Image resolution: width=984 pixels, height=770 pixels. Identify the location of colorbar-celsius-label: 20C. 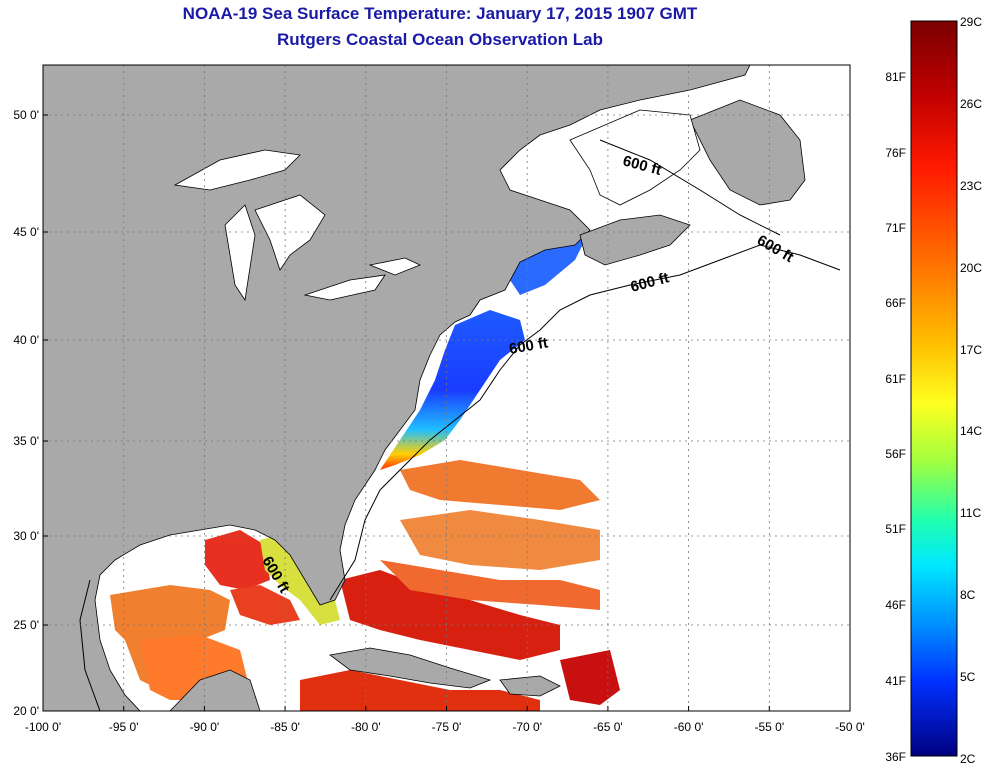
(971, 268).